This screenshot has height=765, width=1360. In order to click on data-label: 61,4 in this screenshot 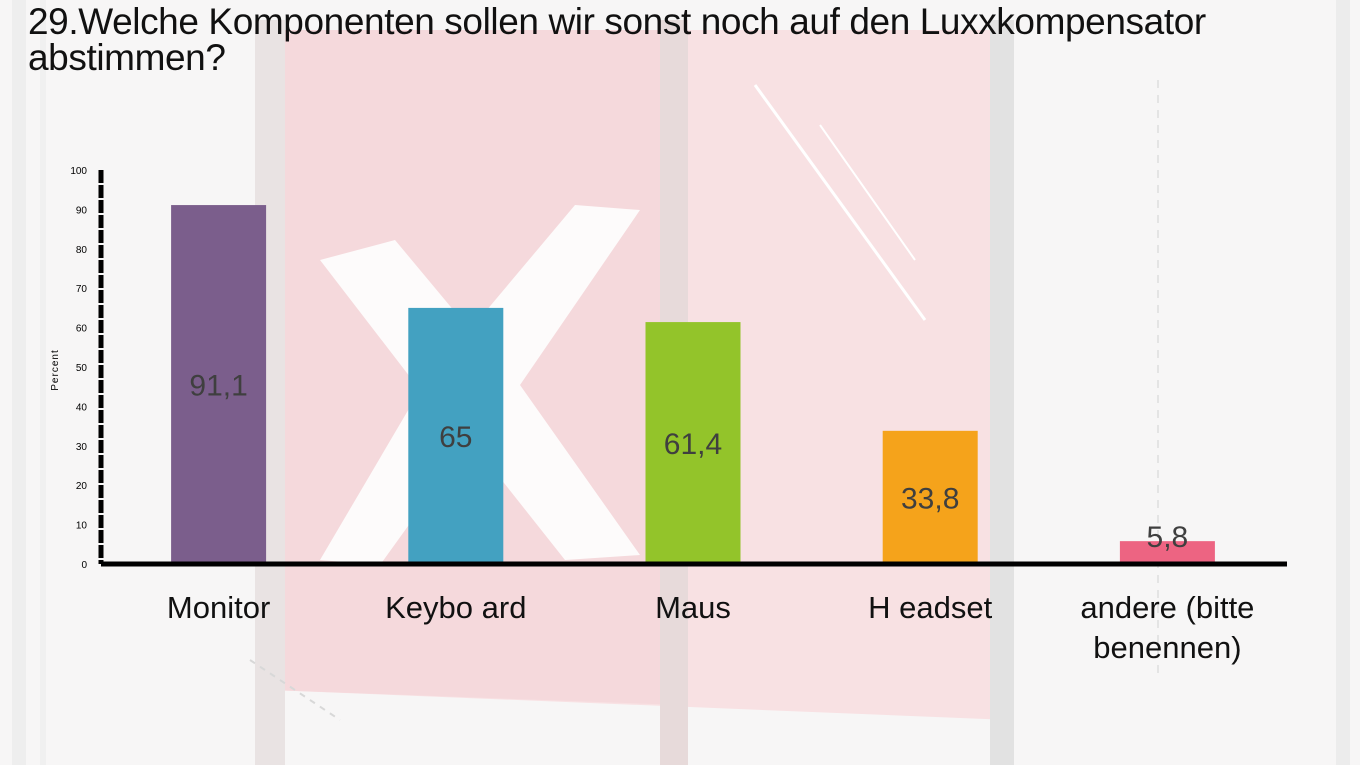, I will do `click(693, 444)`.